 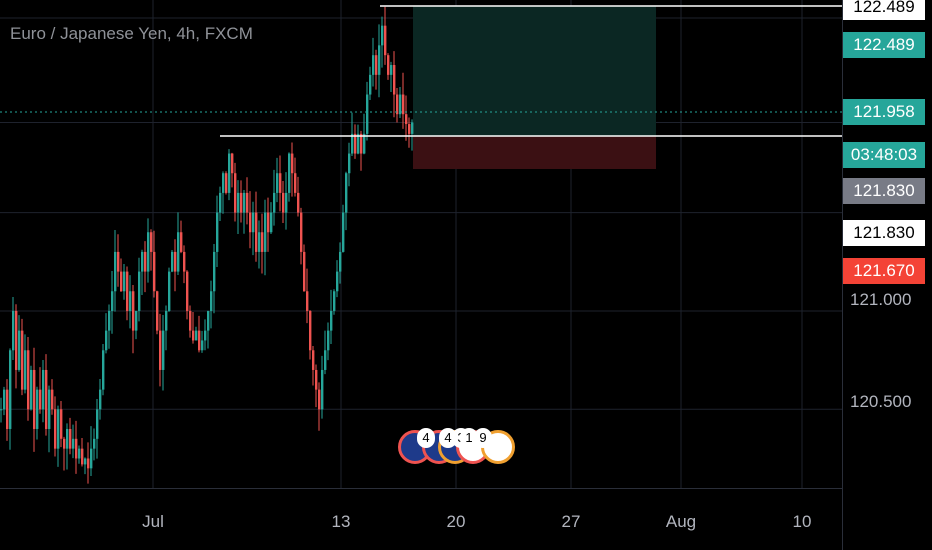 What do you see at coordinates (884, 45) in the screenshot?
I see `price-tag-take-profit: 122.489` at bounding box center [884, 45].